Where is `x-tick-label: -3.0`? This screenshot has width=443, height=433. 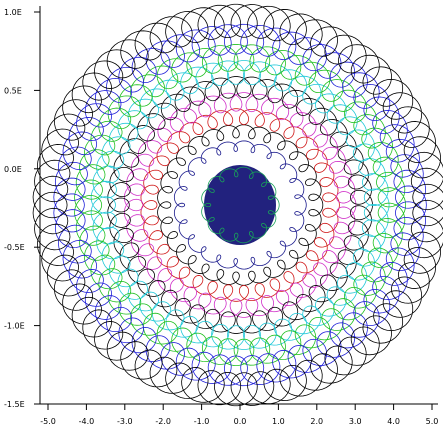 x-tick-label: -3.0 is located at coordinates (125, 421).